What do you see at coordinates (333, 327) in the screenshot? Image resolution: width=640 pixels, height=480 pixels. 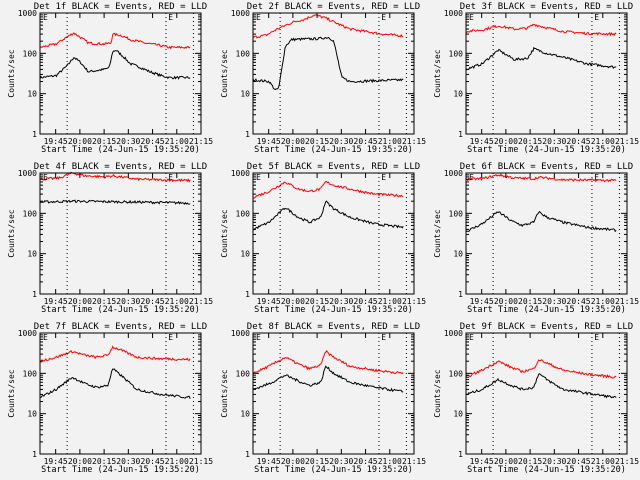 I see `panel-title: Det 8f BLACK = Events, RED = LLD` at bounding box center [333, 327].